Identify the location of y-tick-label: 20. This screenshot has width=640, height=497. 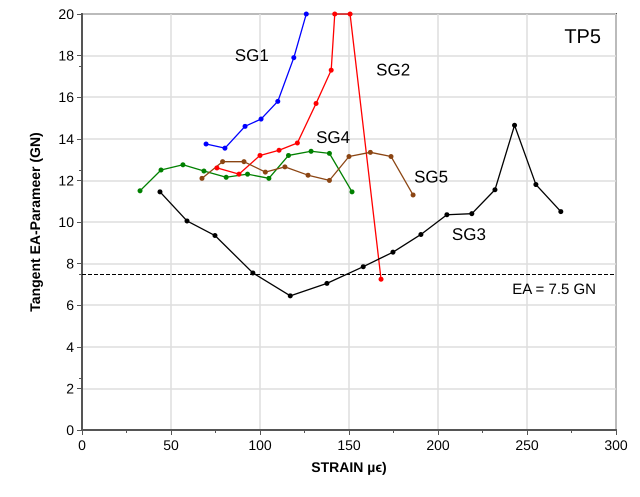
(66, 14).